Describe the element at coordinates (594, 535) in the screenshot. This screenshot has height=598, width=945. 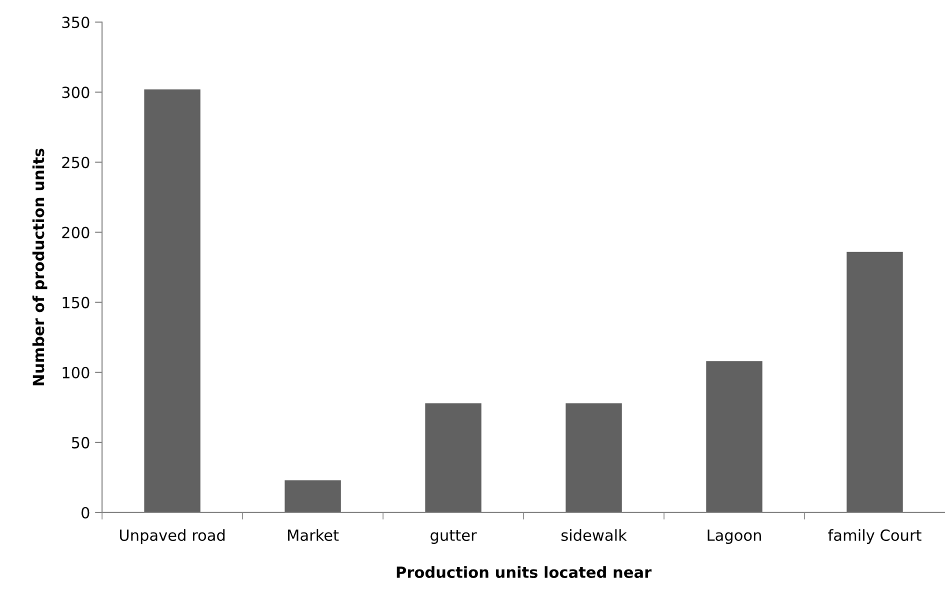
I see `x-tick-label: sidewalk` at that location.